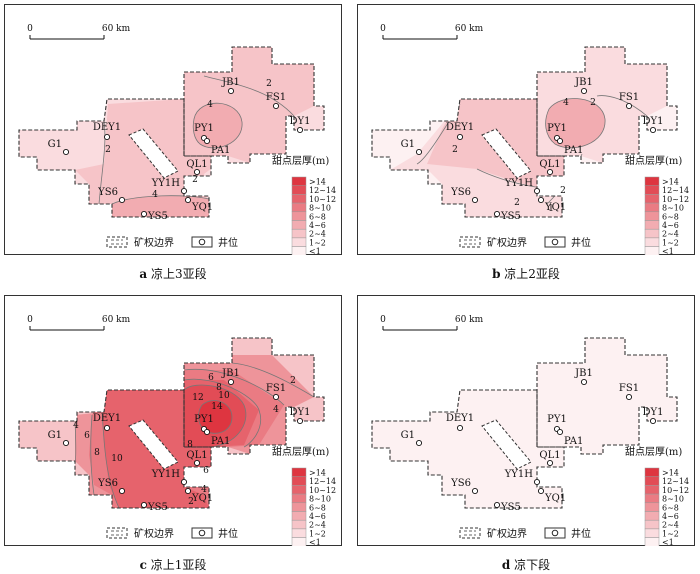 This screenshot has width=700, height=574. I want to click on well-fs1: FS1, so click(629, 101).